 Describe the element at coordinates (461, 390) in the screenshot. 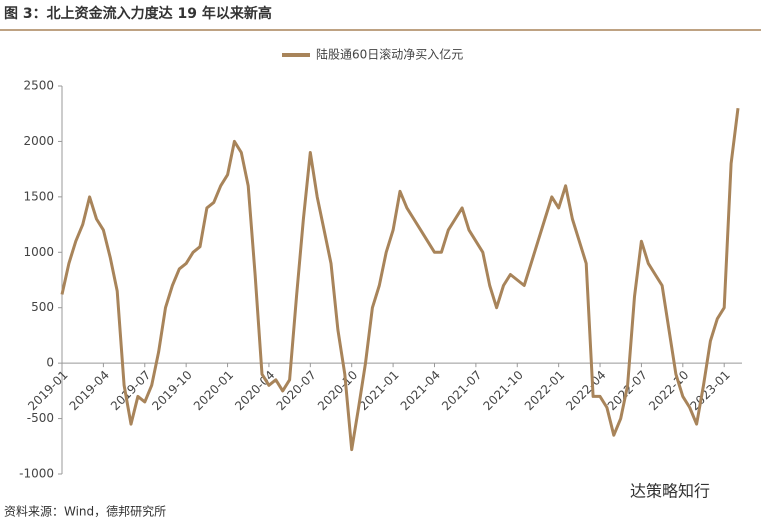

I see `x-tick-label: 2021-07` at that location.